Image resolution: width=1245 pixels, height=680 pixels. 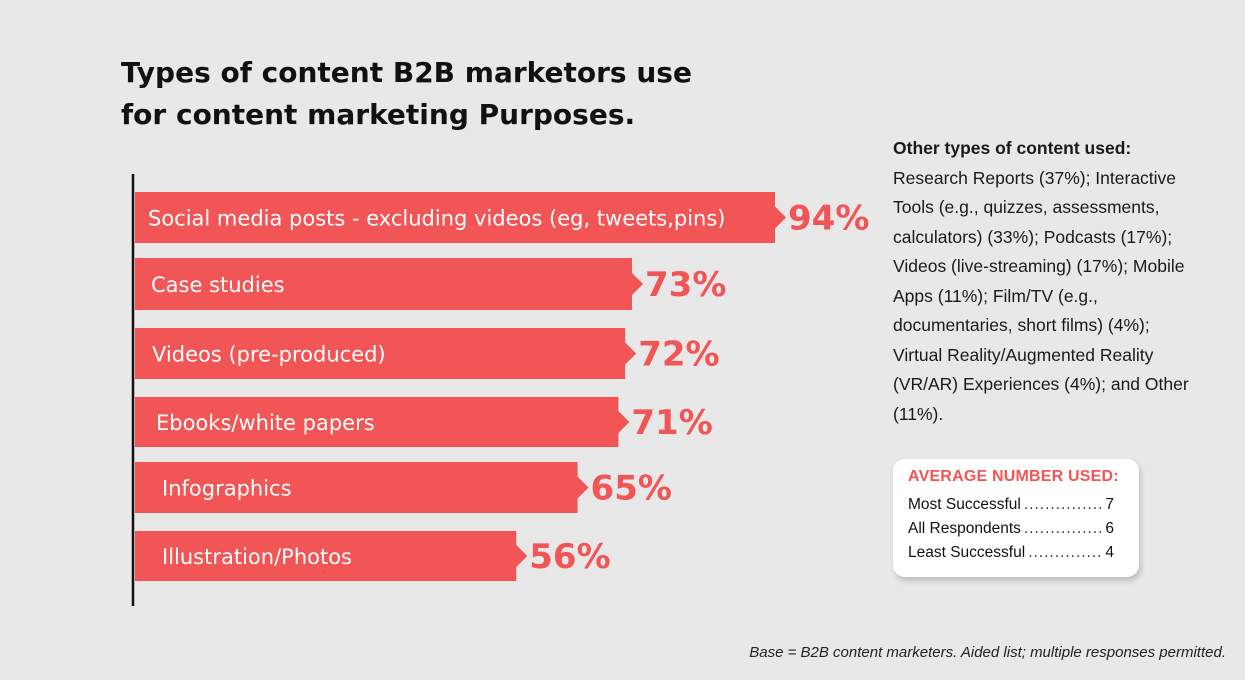 What do you see at coordinates (227, 489) in the screenshot?
I see `bar-category-label: Infographics` at bounding box center [227, 489].